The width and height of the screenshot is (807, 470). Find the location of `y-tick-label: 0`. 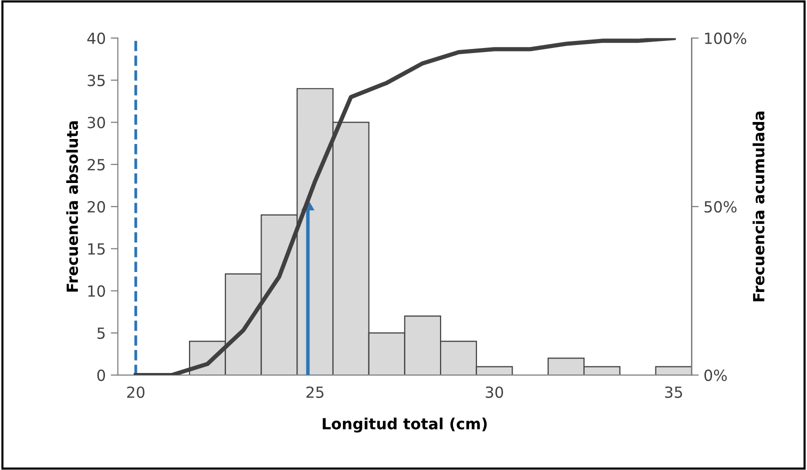

y-tick-label: 0 is located at coordinates (101, 376).